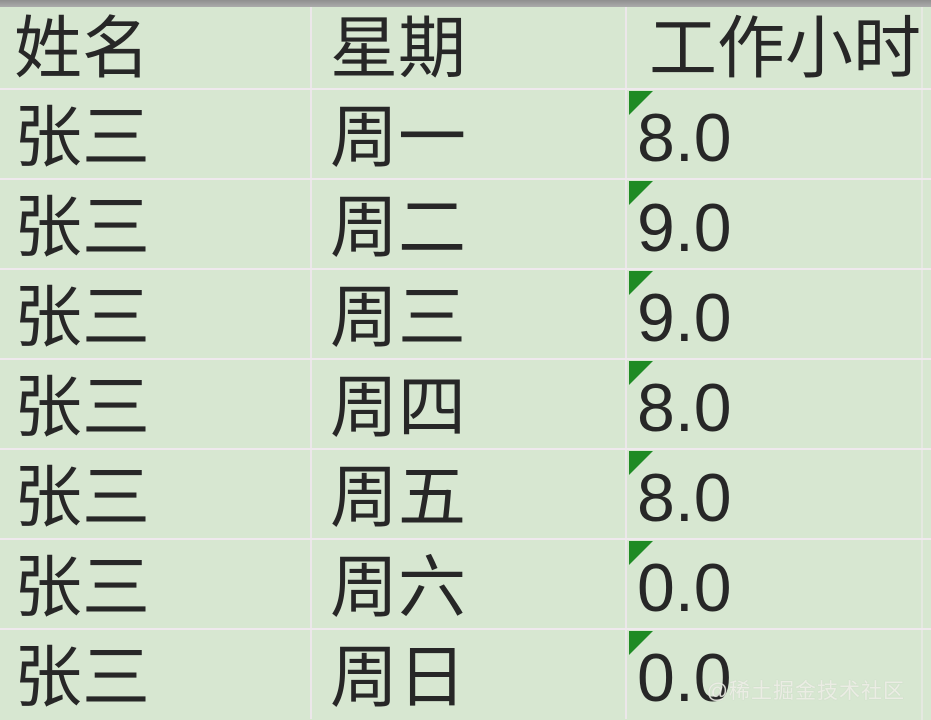 This screenshot has width=931, height=720. I want to click on watermark: @稀土掘金技术社区, so click(805, 691).